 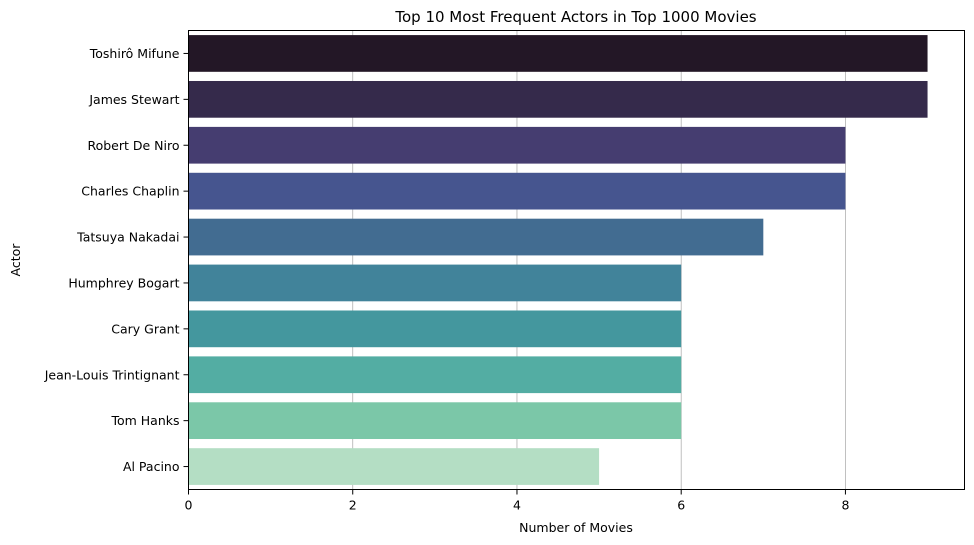 I want to click on y-tick-label: Cary Grant, so click(x=145, y=328).